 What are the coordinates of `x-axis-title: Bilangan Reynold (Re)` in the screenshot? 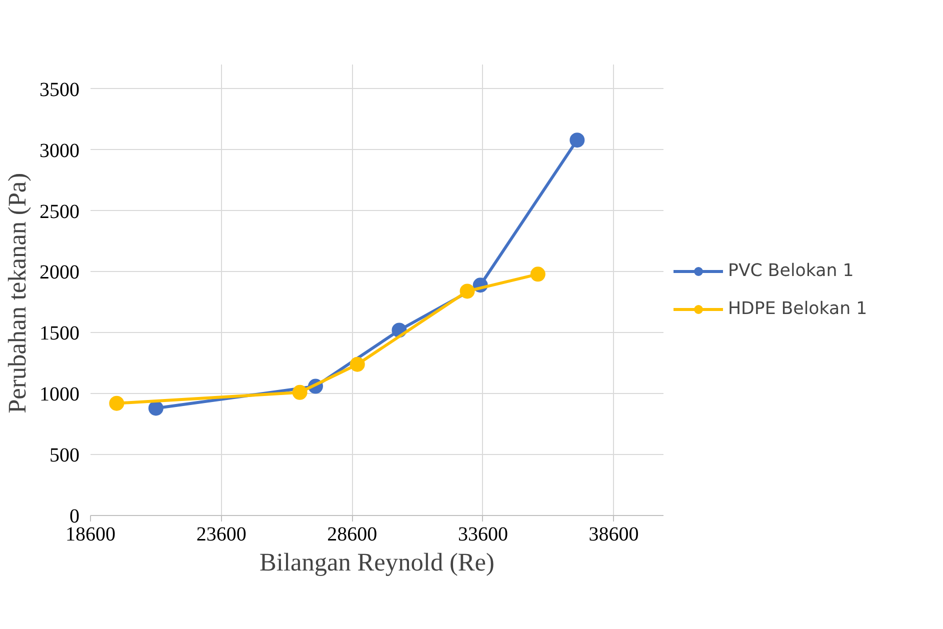 It's located at (377, 562).